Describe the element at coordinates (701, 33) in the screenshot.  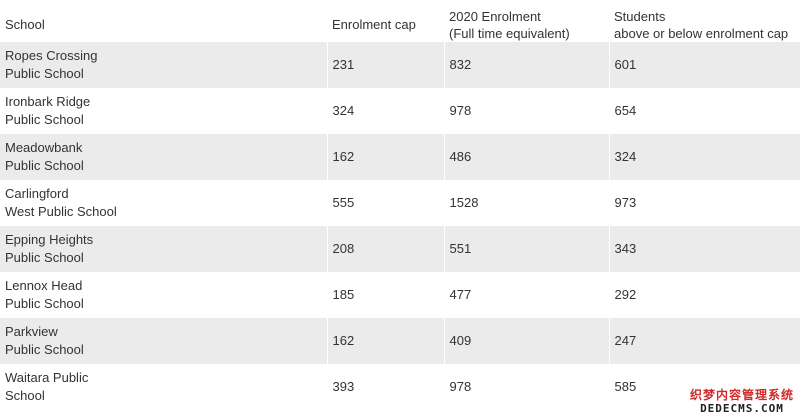
I see `header-students-diff-line2: above or below enrolment cap` at that location.